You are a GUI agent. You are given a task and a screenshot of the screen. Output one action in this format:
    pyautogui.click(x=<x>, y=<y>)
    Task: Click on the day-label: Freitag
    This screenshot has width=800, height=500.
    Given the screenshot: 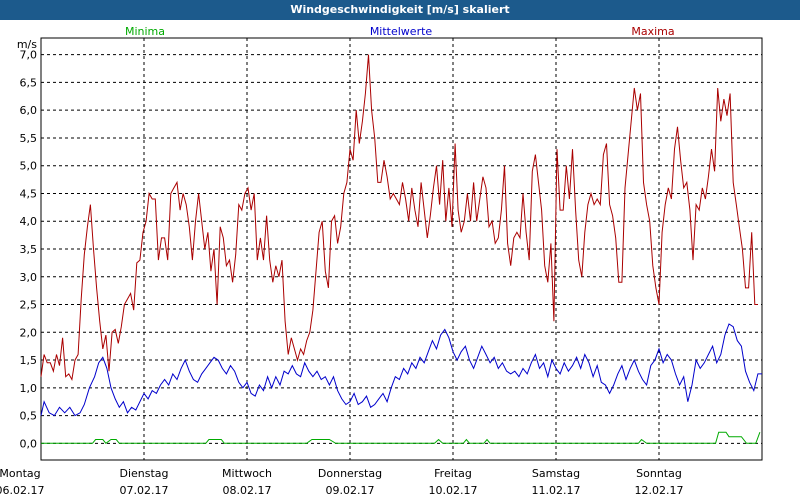 What is the action you would take?
    pyautogui.click(x=453, y=473)
    